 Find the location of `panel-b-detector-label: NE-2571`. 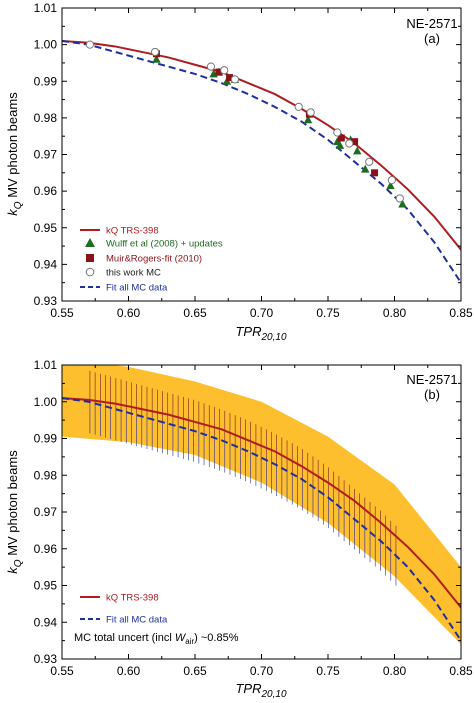

panel-b-detector-label: NE-2571 is located at coordinates (431, 379).